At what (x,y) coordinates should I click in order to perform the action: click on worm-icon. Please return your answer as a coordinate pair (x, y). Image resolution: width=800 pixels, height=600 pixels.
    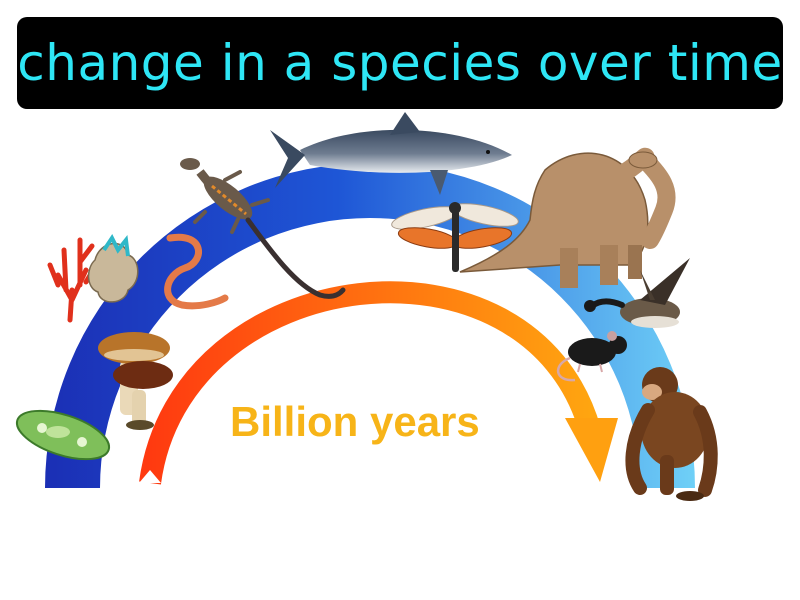
    Looking at the image, I should click on (196, 271).